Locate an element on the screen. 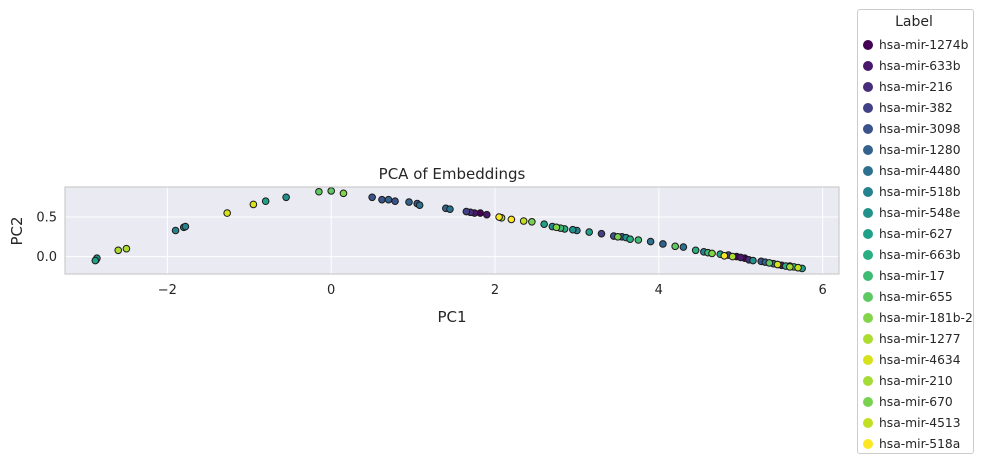  legend-label: hsa-mir-382 is located at coordinates (916, 107).